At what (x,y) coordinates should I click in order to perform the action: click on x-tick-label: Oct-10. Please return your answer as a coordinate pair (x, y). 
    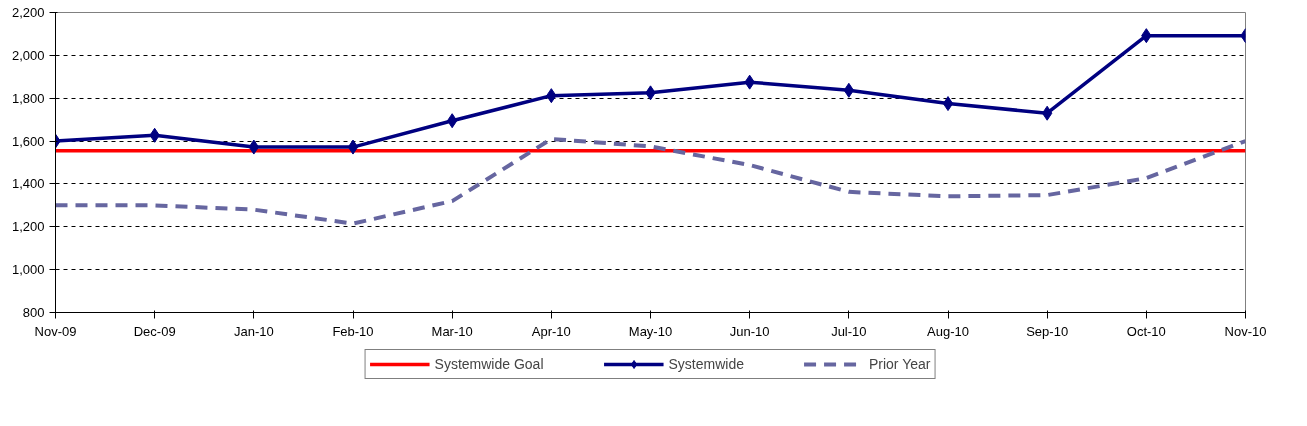
    Looking at the image, I should click on (1146, 331).